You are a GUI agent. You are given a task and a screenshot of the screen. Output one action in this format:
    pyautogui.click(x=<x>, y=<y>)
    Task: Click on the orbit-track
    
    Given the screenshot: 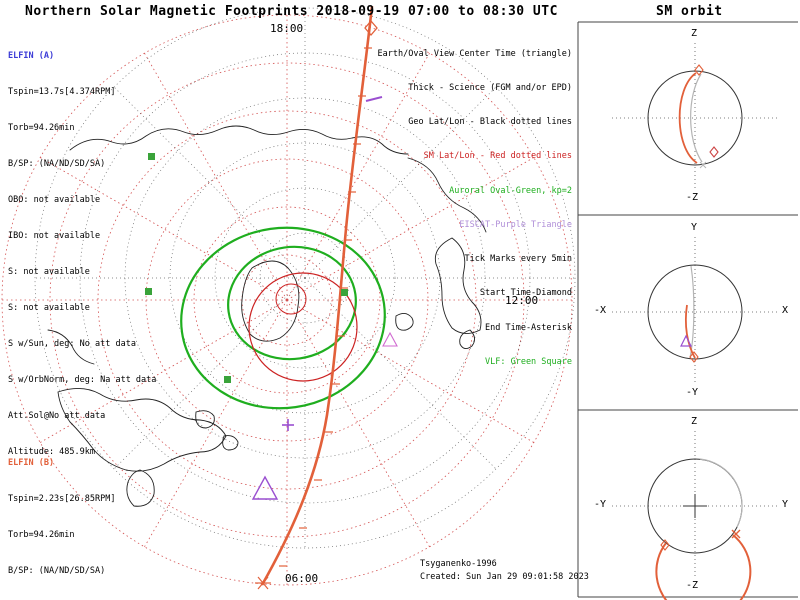 What is the action you would take?
    pyautogui.click(x=316, y=297)
    